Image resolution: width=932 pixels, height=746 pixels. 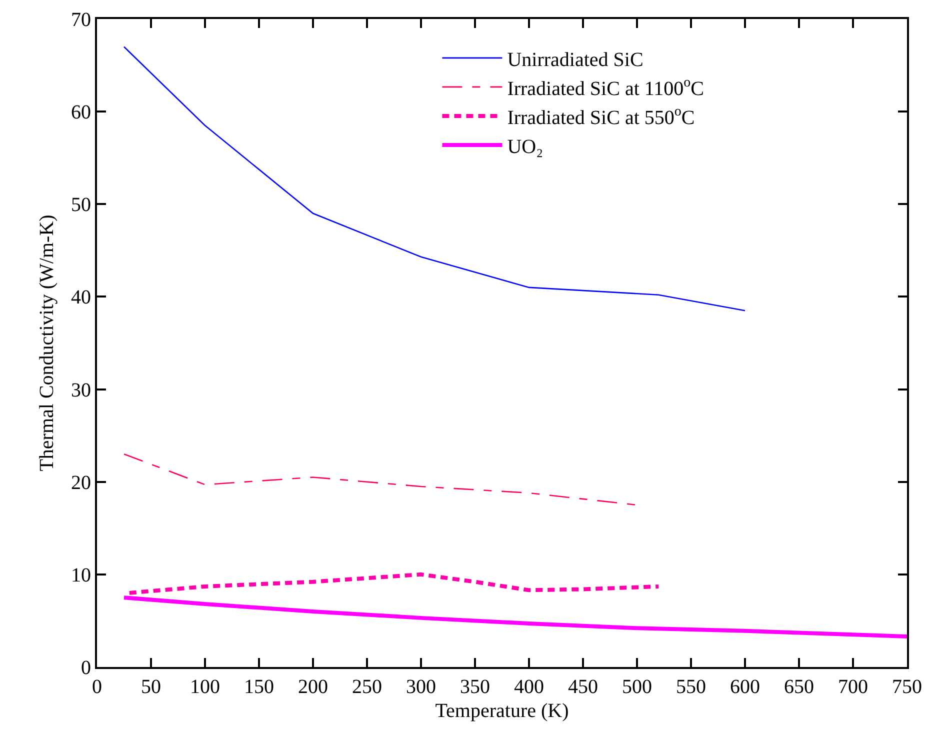 I want to click on y-tick-label: 20, so click(x=81, y=483).